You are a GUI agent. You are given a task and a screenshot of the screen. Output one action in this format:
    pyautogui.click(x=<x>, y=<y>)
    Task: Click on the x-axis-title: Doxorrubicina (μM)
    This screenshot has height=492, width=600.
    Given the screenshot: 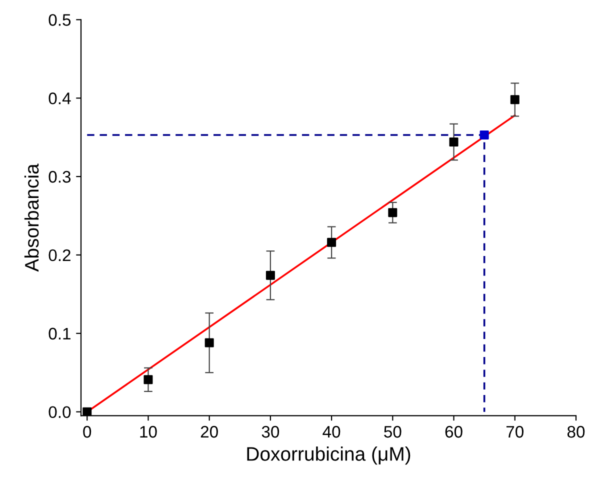 What is the action you would take?
    pyautogui.click(x=328, y=455)
    